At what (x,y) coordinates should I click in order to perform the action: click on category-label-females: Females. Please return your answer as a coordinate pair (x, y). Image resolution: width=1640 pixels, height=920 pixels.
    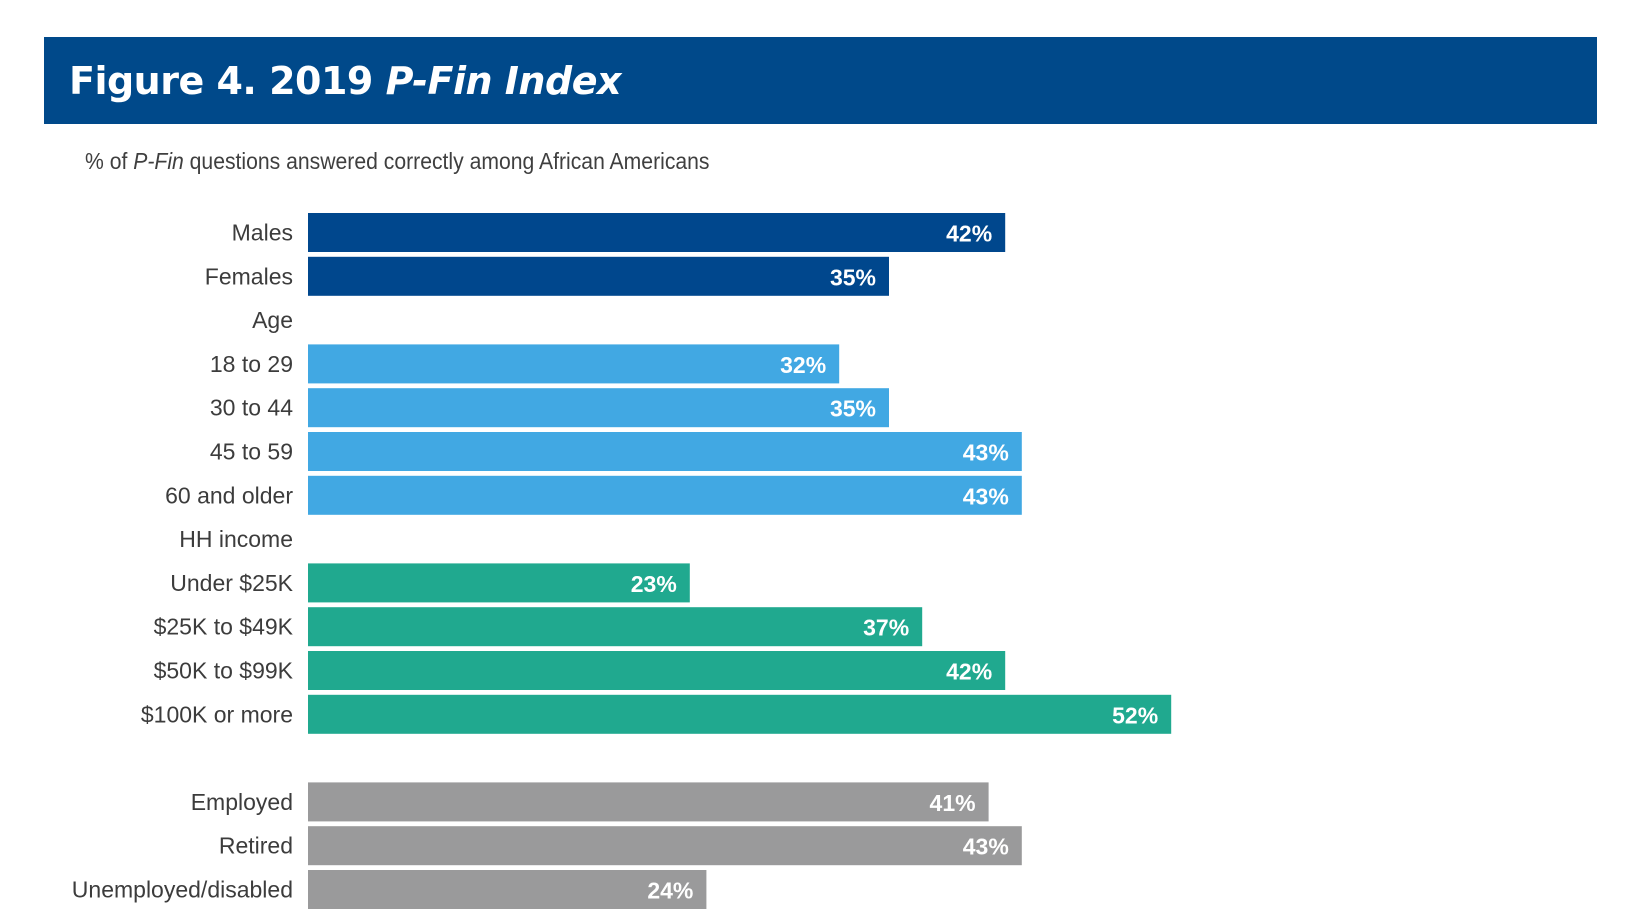
    Looking at the image, I should click on (249, 276).